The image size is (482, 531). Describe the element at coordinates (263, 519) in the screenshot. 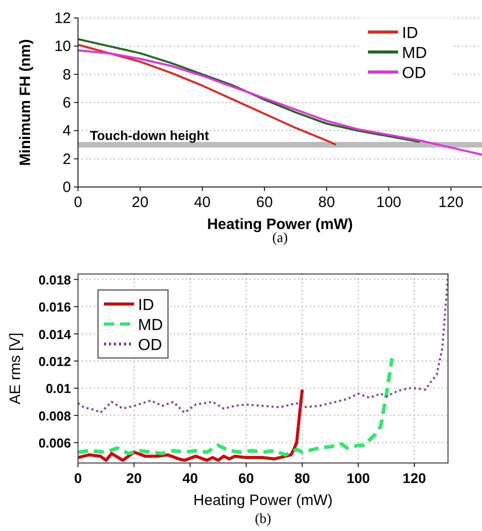

I see `text: (b)` at that location.